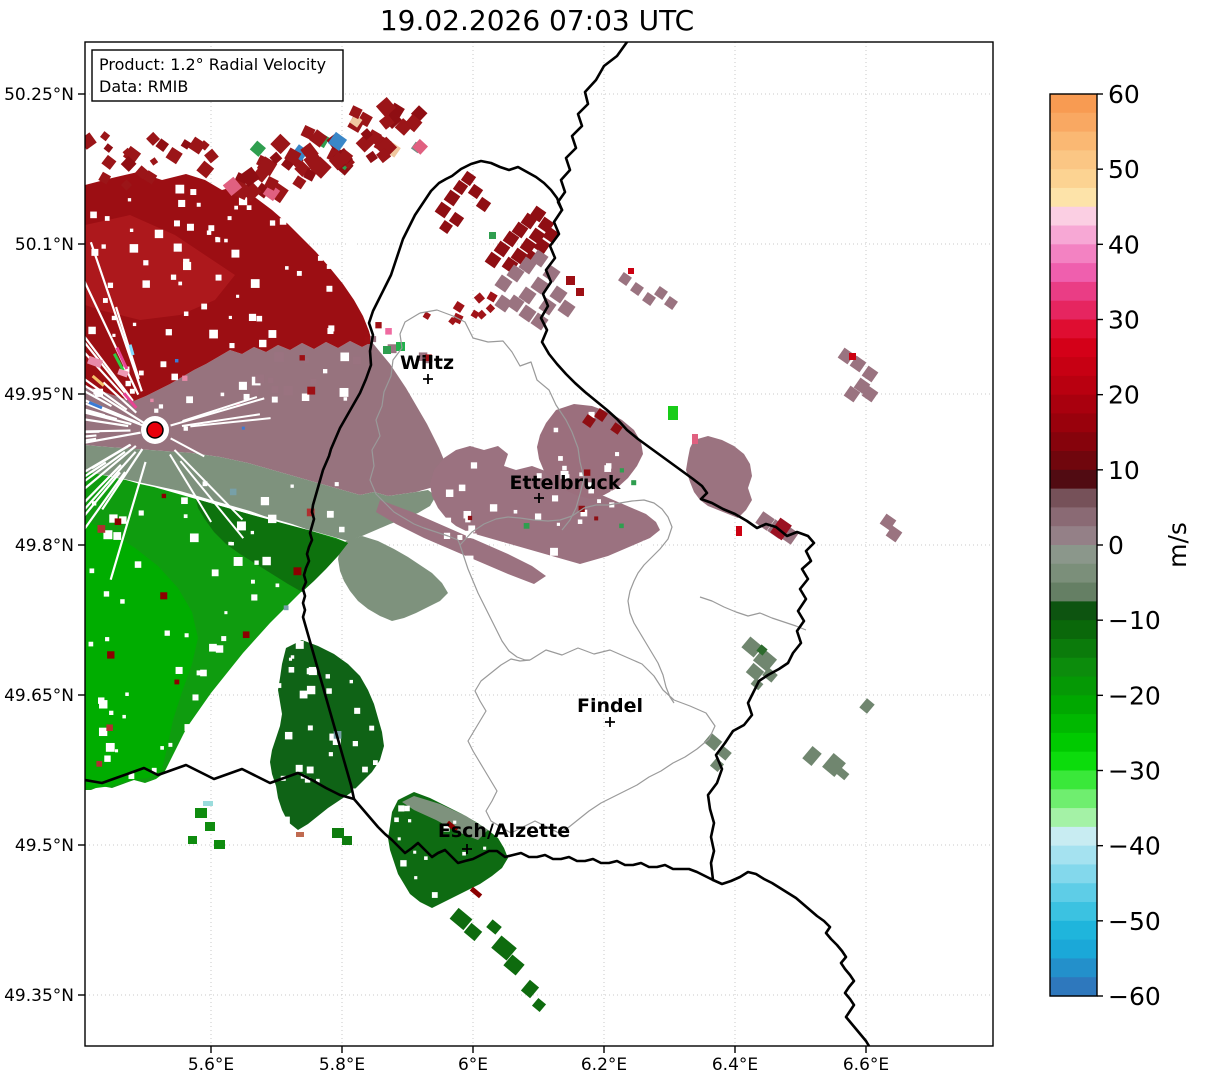 The height and width of the screenshot is (1085, 1207). Describe the element at coordinates (1134, 620) in the screenshot. I see `colorbar-tick-label: −10` at that location.